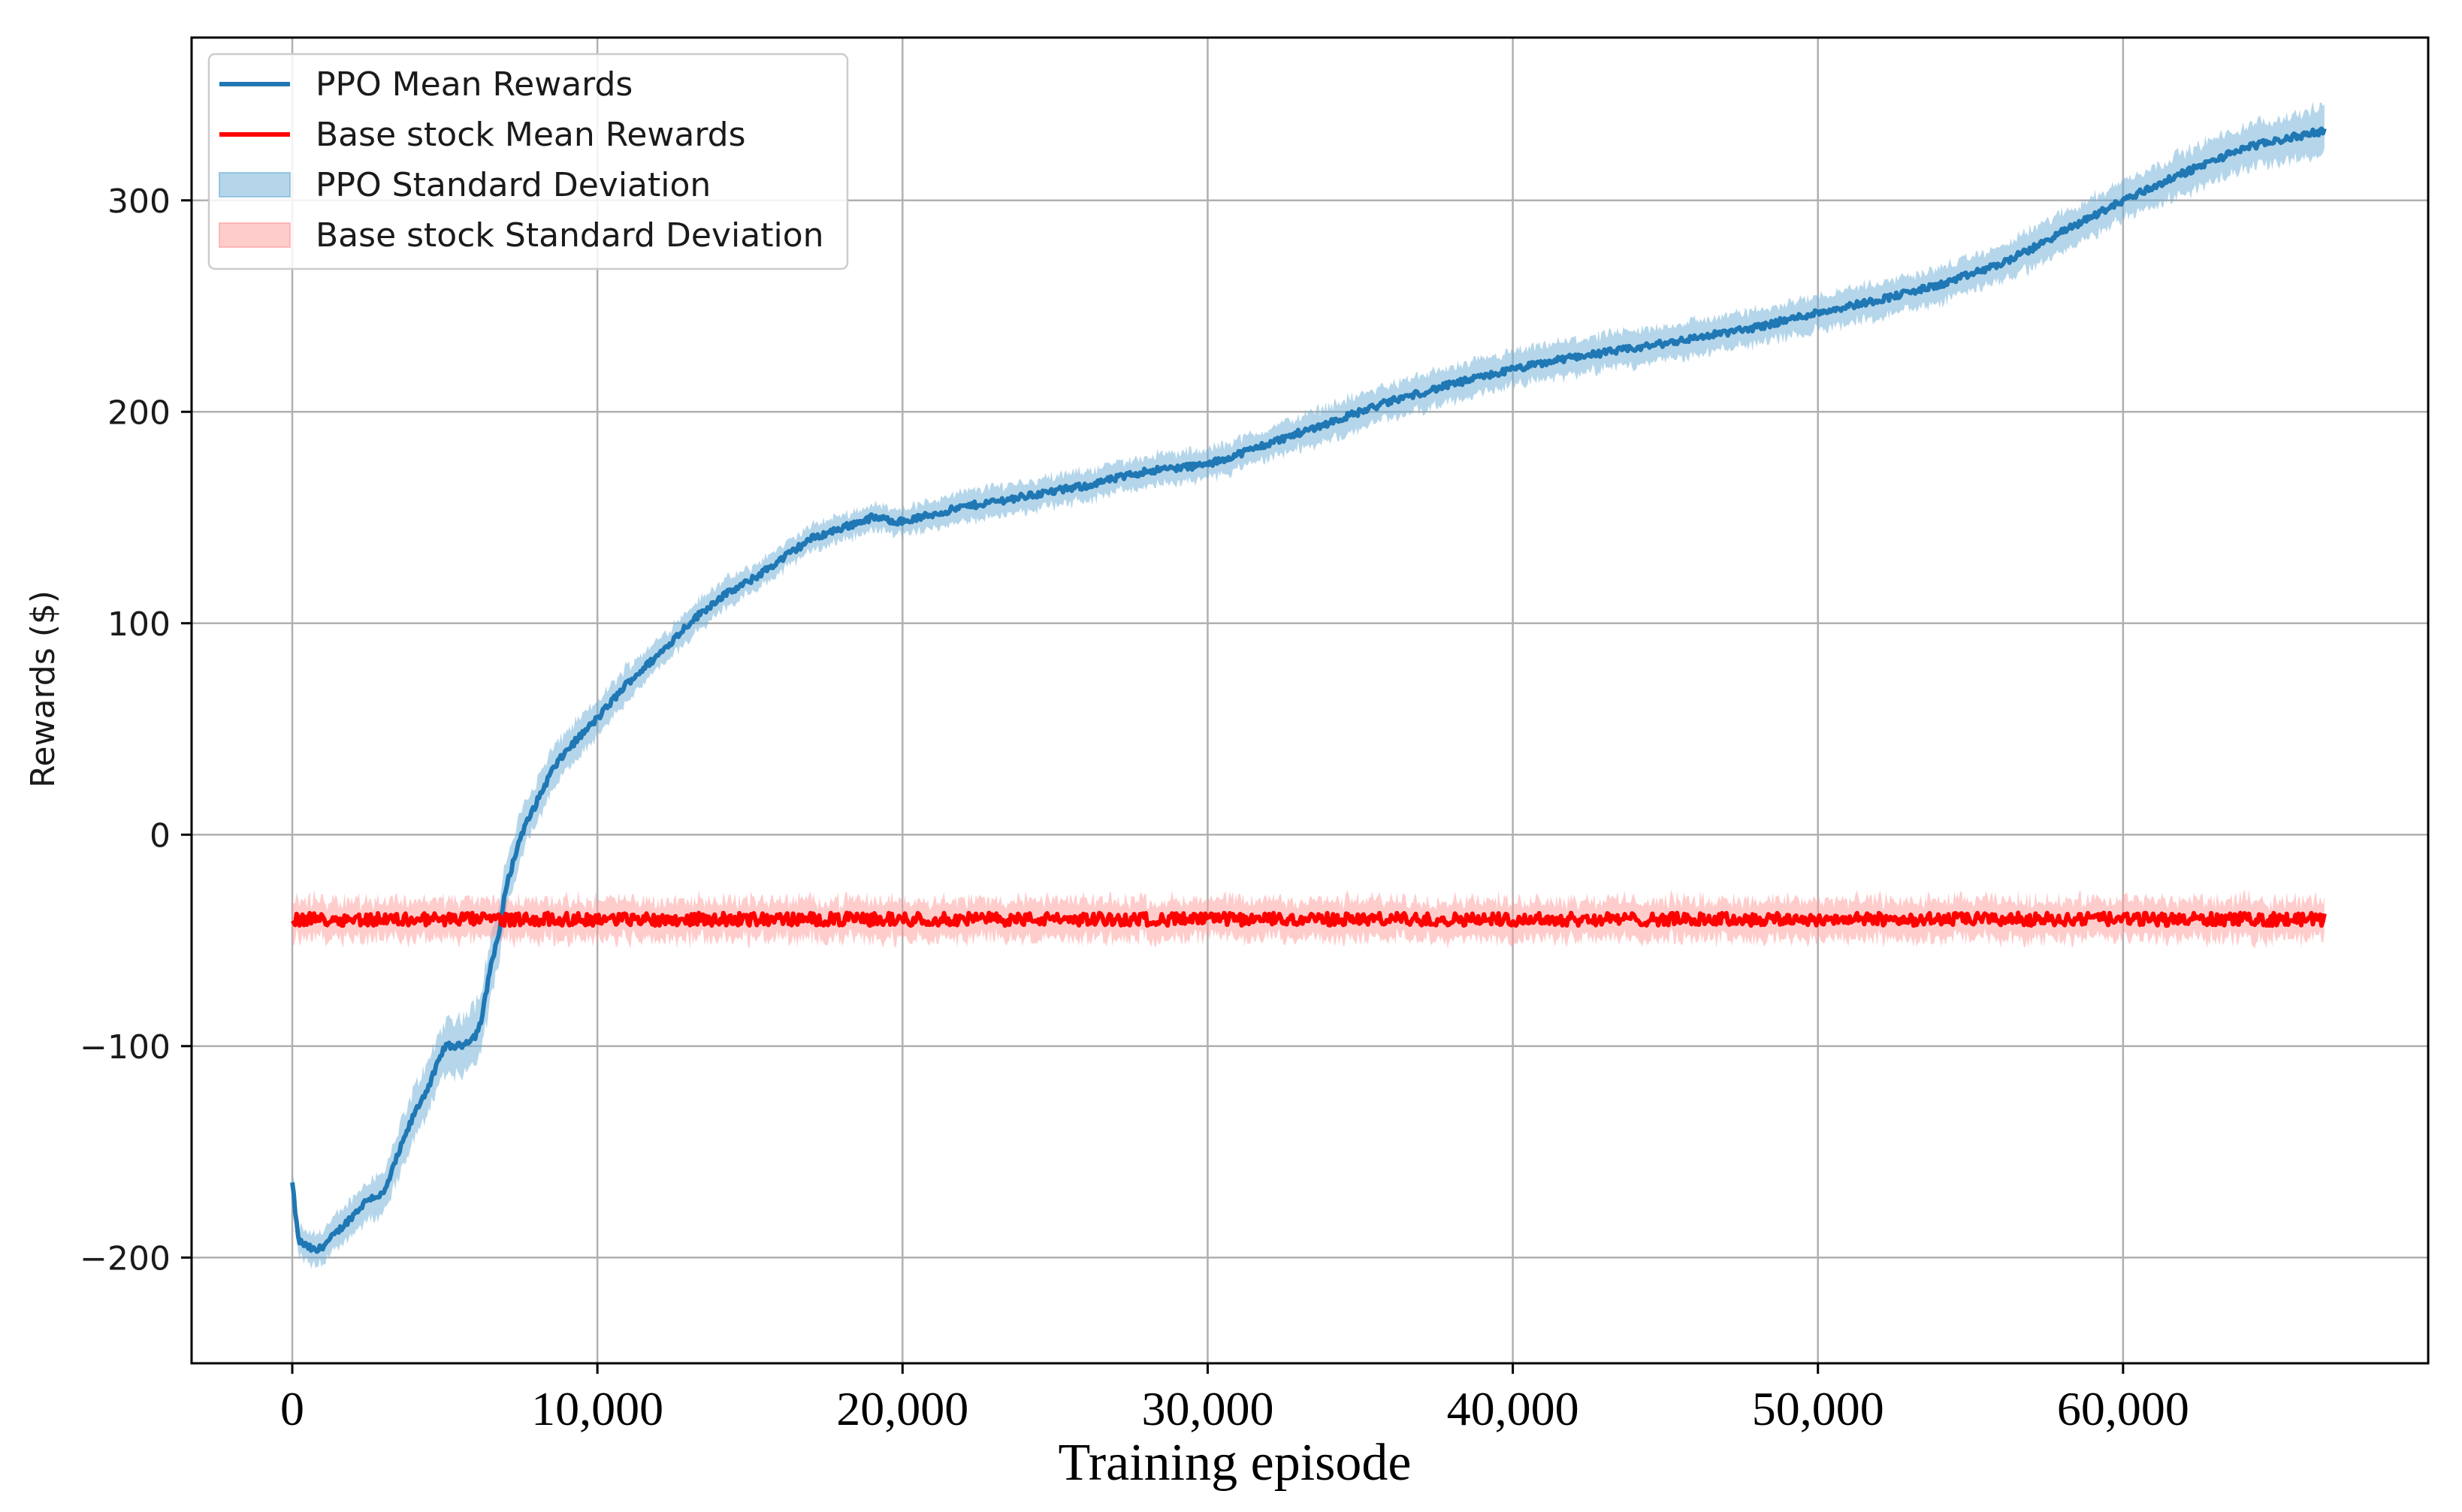  I want to click on x-axis: 0 10,000 20,000 30,000 40,000 50,000 60,000, so click(1234, 1399).